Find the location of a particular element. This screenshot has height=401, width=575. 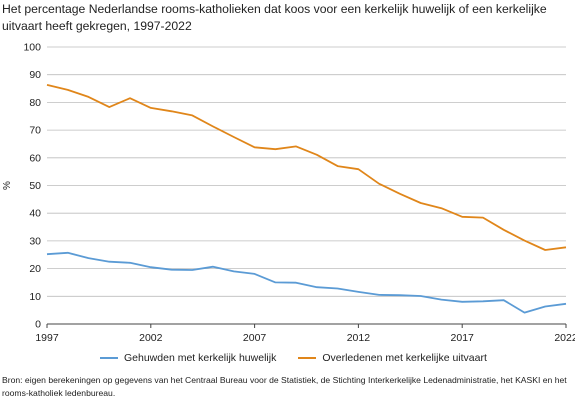

y-tick-label: 10 is located at coordinates (35, 297).